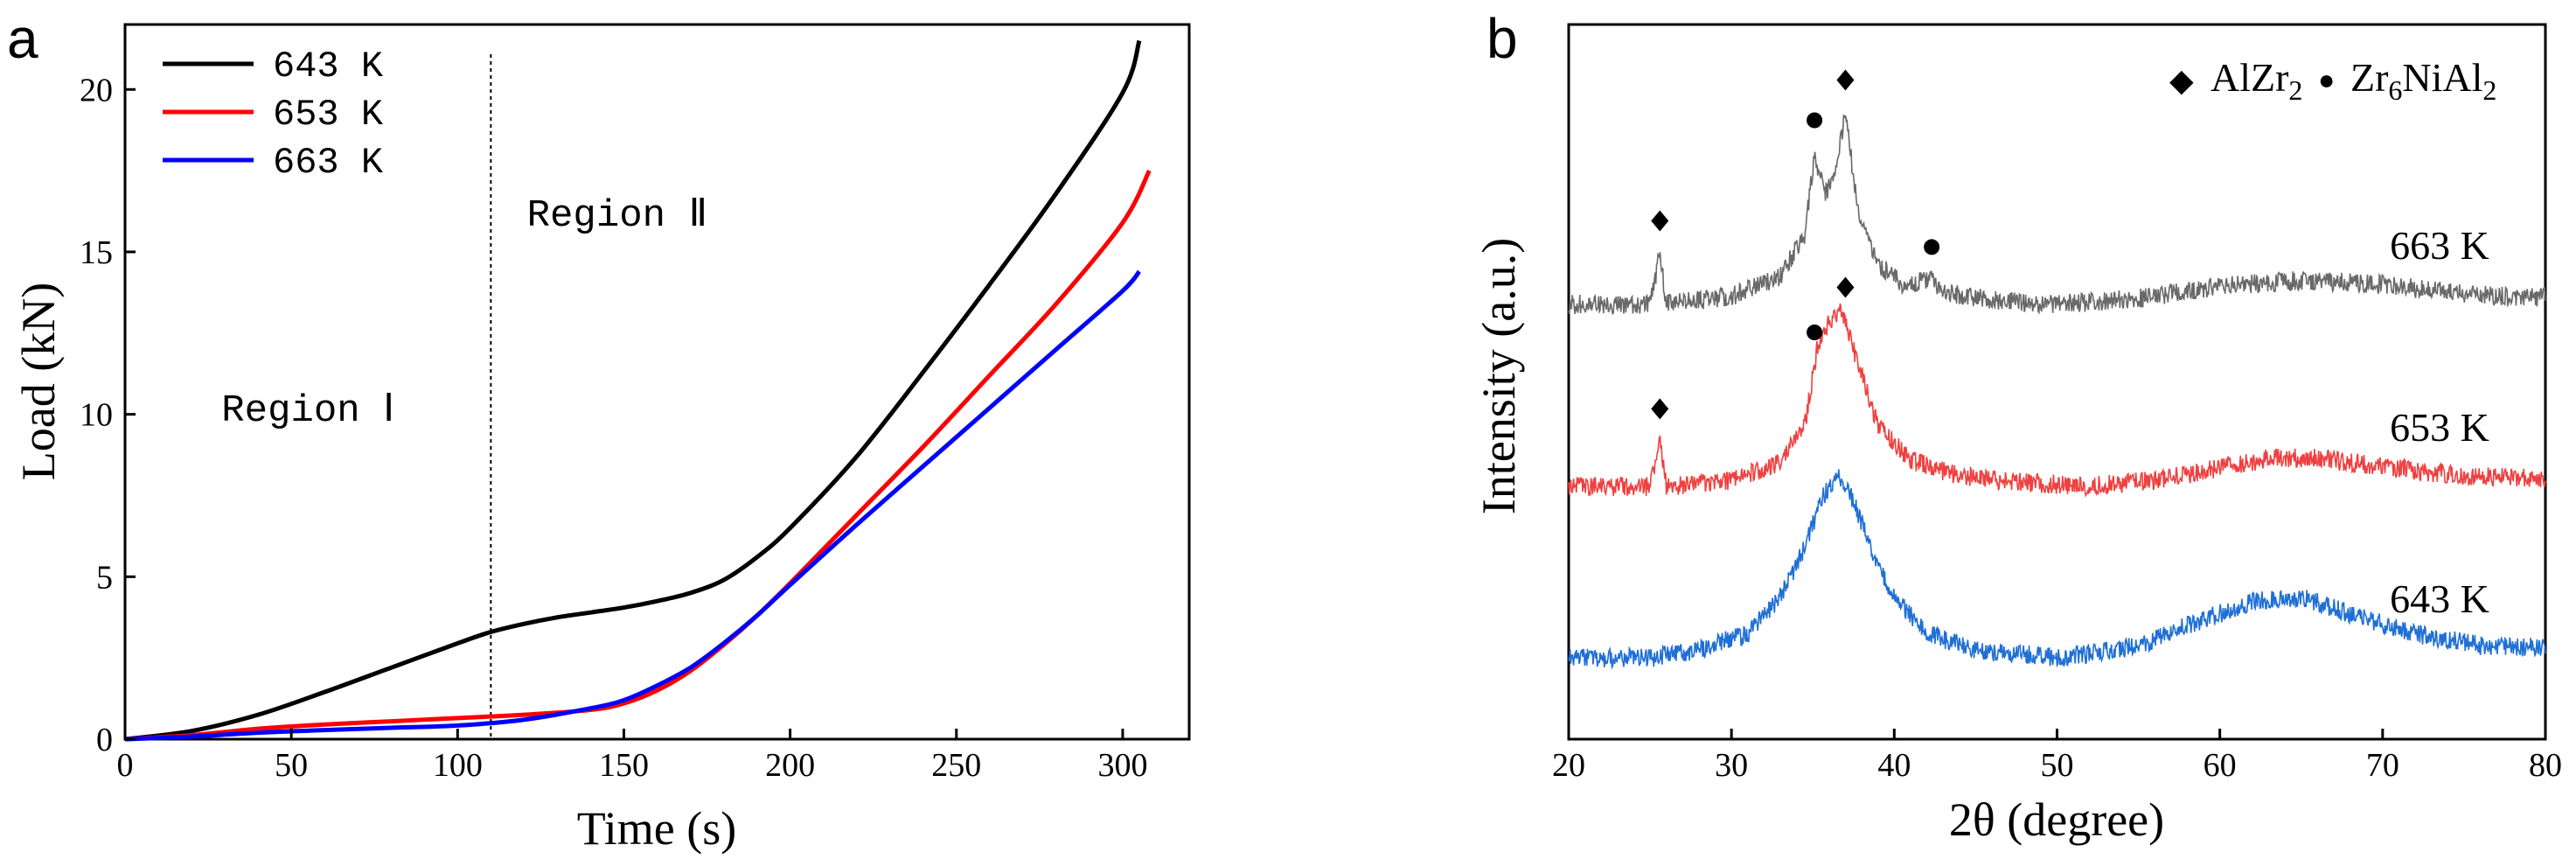 The width and height of the screenshot is (2576, 859). Describe the element at coordinates (2439, 427) in the screenshot. I see `xrd-label-653k: 653 K` at that location.